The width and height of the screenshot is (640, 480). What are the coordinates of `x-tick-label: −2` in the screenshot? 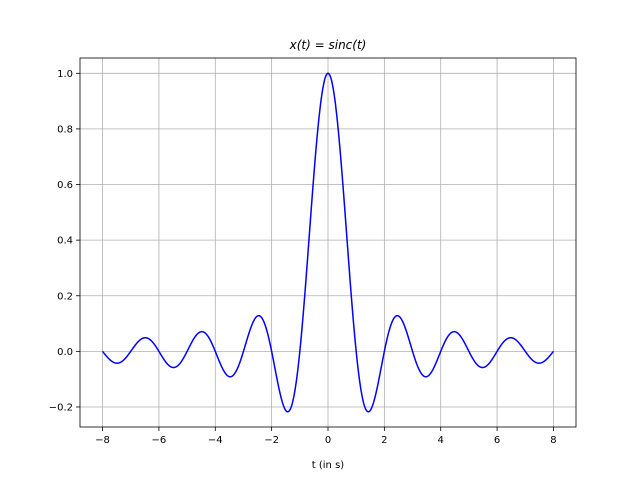 It's located at (271, 440).